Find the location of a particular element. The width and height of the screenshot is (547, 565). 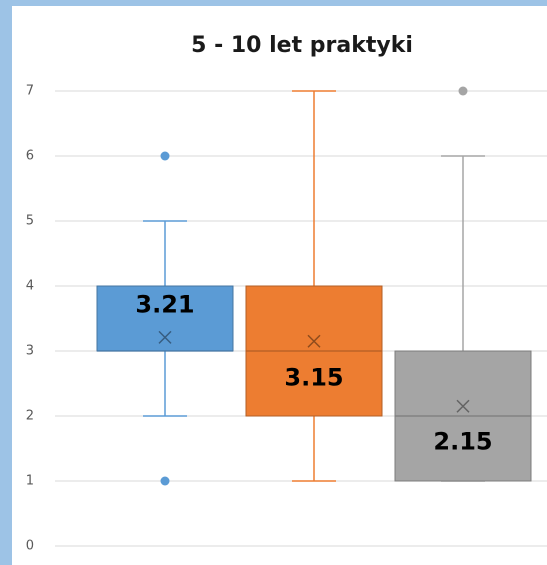

box is located at coordinates (165, 318).